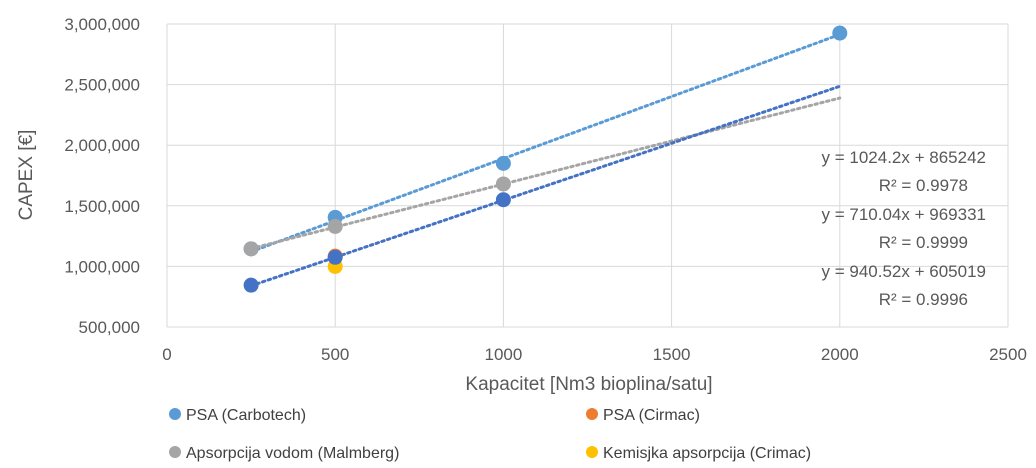 The image size is (1036, 468). What do you see at coordinates (503, 354) in the screenshot?
I see `x-tick-label: 1000` at bounding box center [503, 354].